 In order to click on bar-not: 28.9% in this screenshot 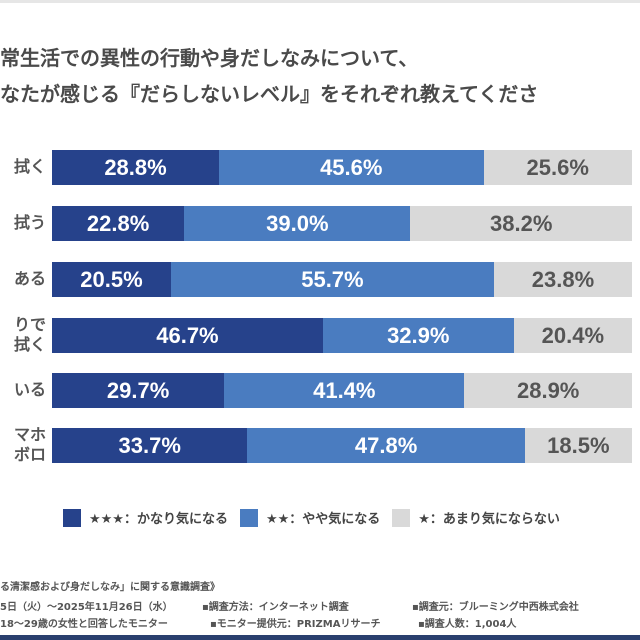, I will do `click(548, 390)`.